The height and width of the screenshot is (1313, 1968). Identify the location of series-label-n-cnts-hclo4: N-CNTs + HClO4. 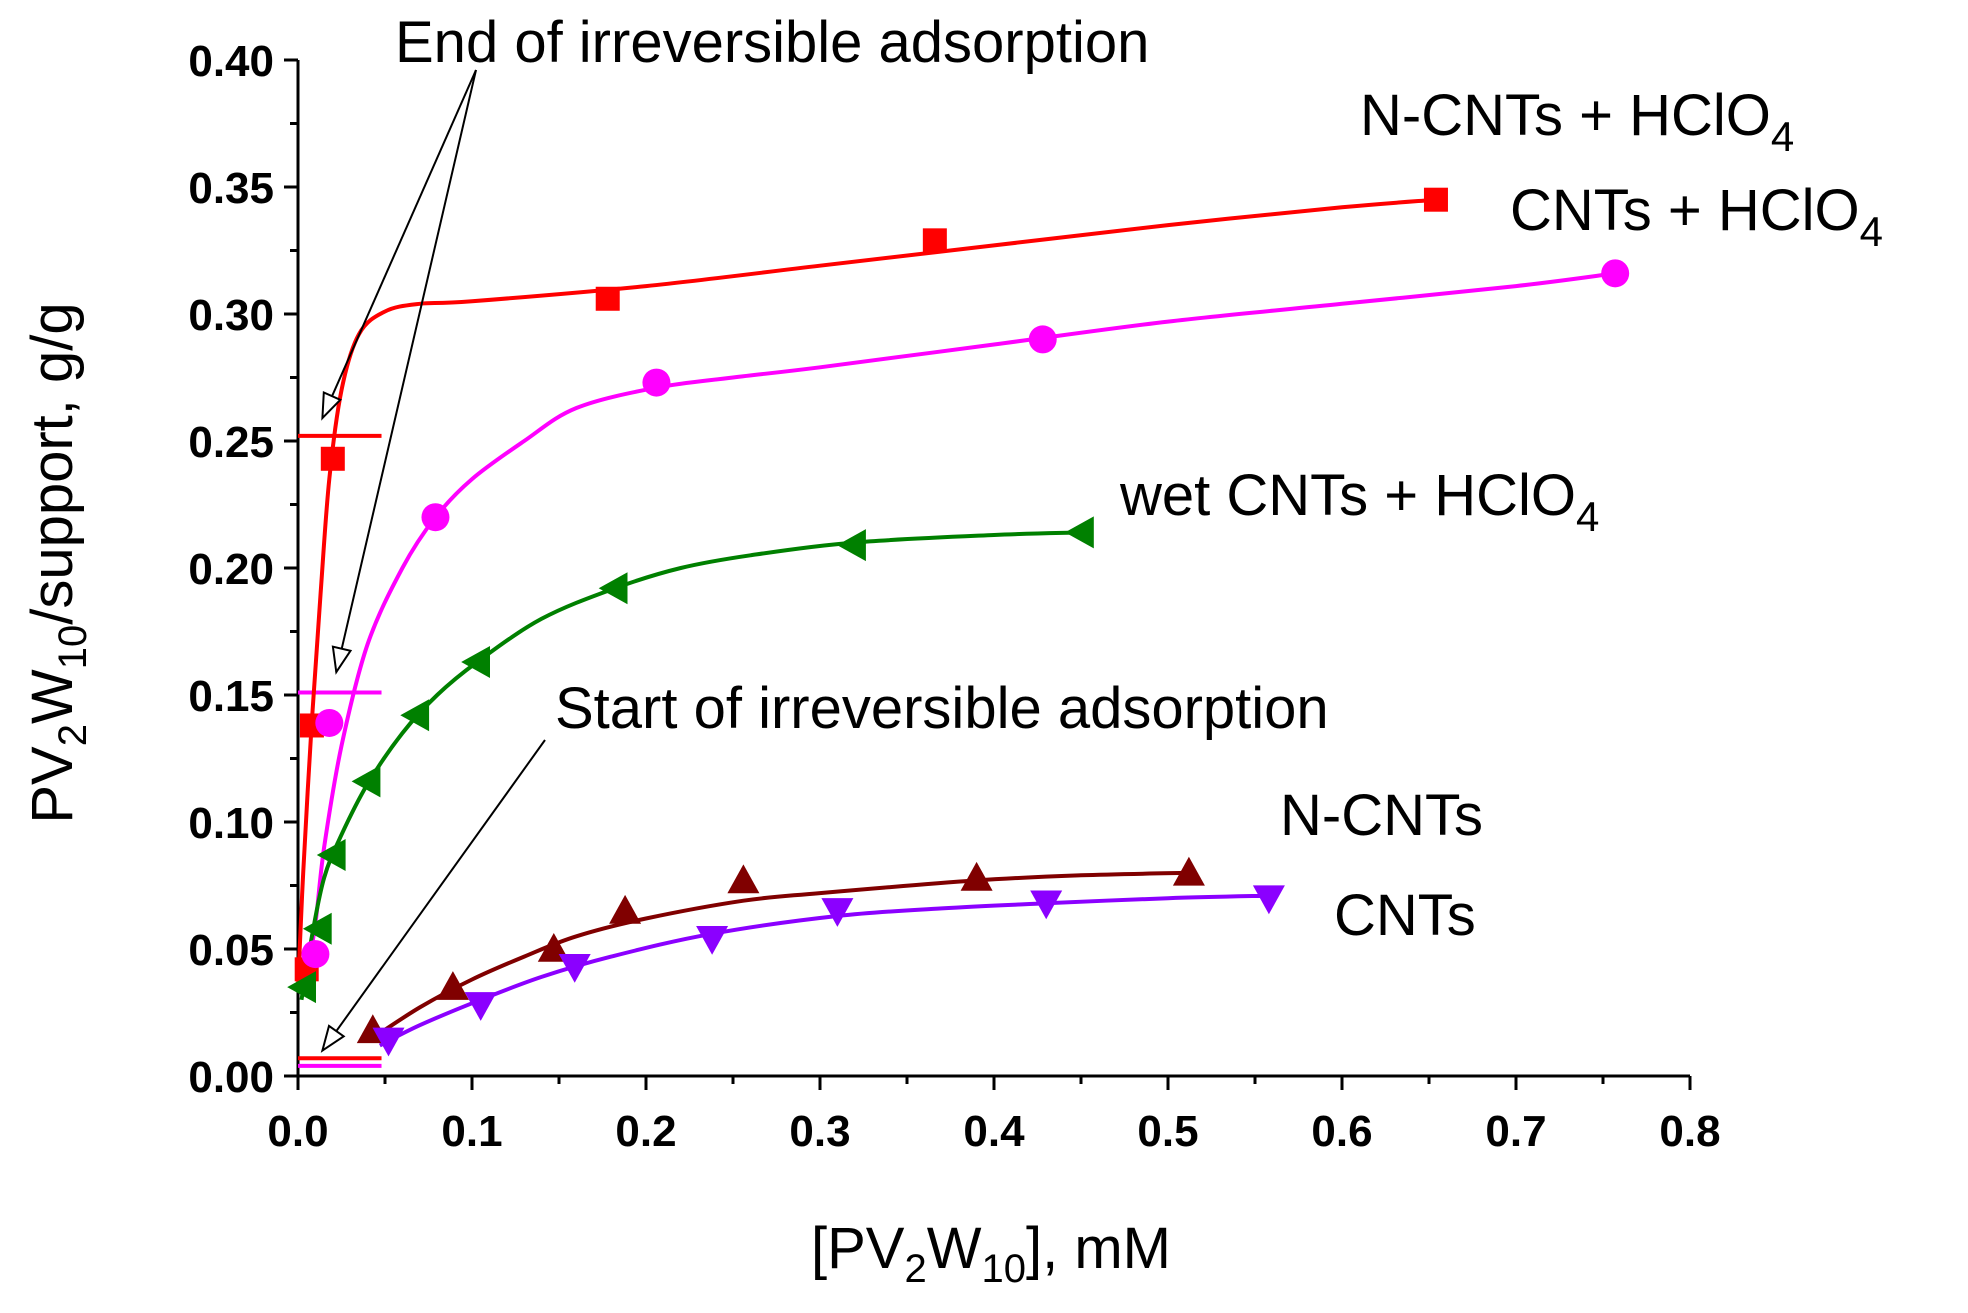
(1577, 121).